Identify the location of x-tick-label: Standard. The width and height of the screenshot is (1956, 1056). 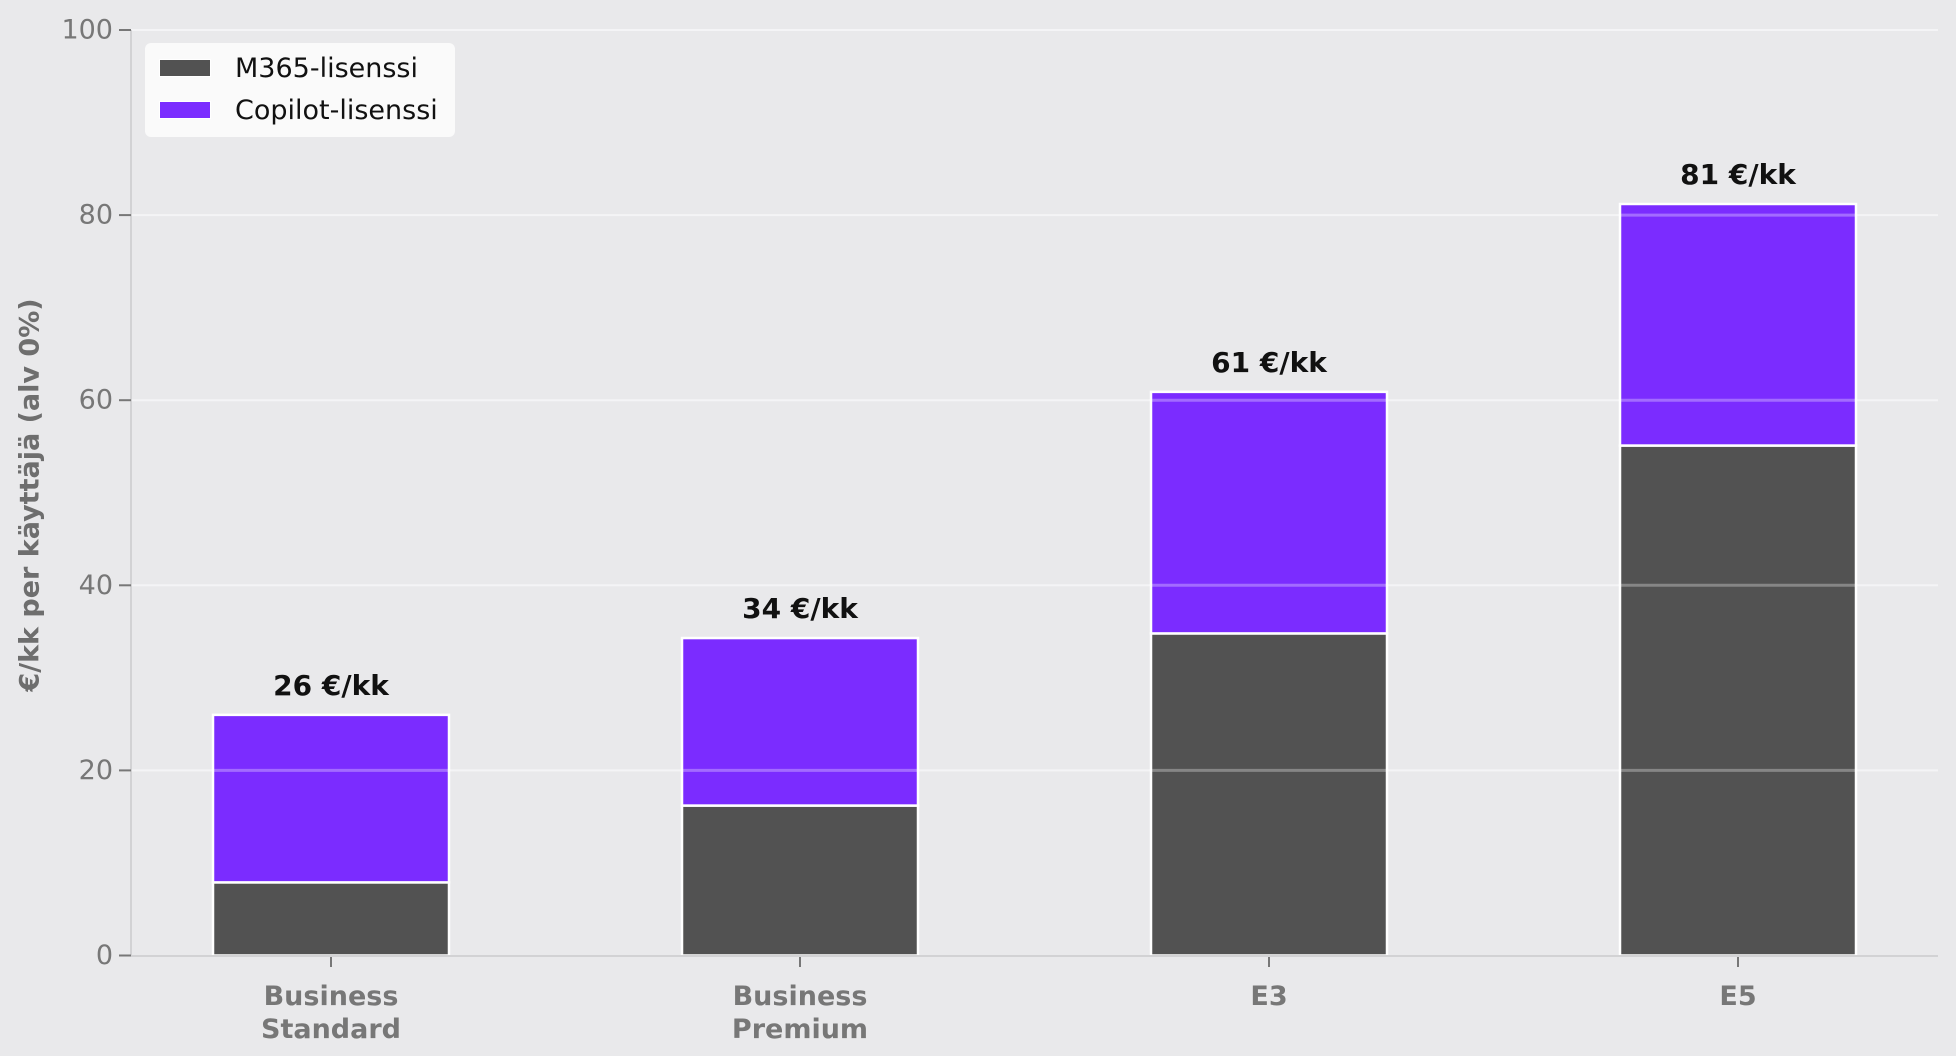
(331, 1029).